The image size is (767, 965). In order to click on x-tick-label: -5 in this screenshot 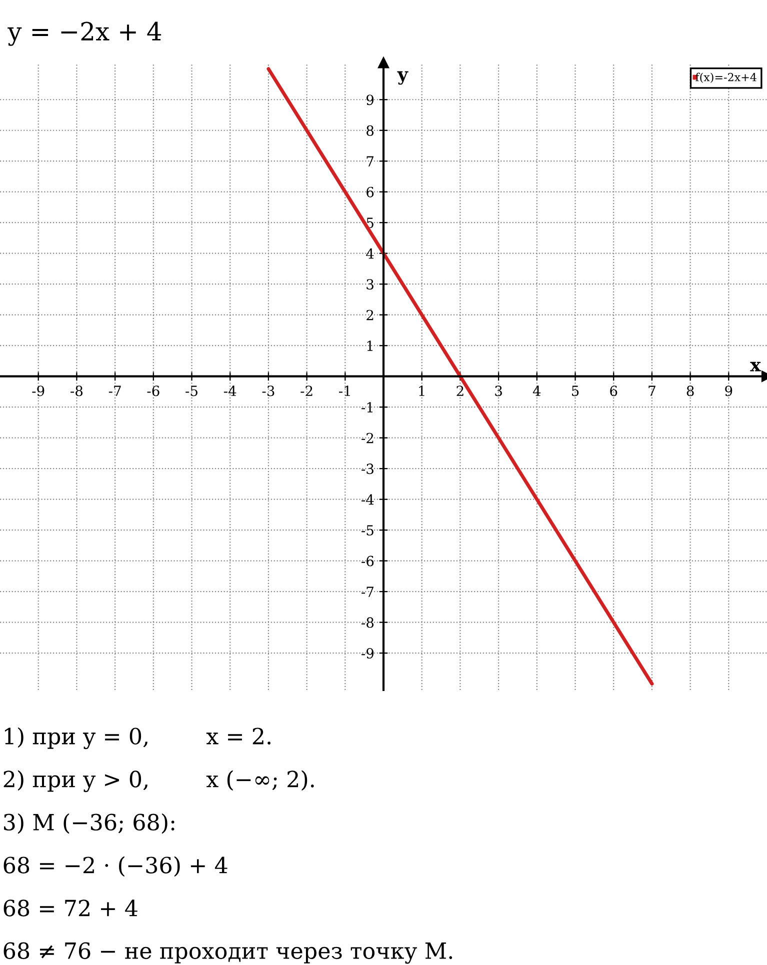, I will do `click(192, 391)`.